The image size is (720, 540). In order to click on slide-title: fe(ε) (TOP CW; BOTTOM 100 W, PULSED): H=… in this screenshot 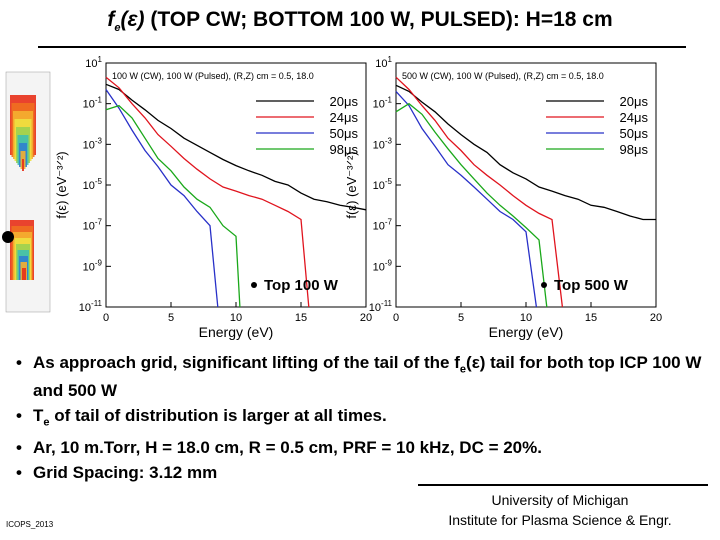, I will do `click(360, 21)`.